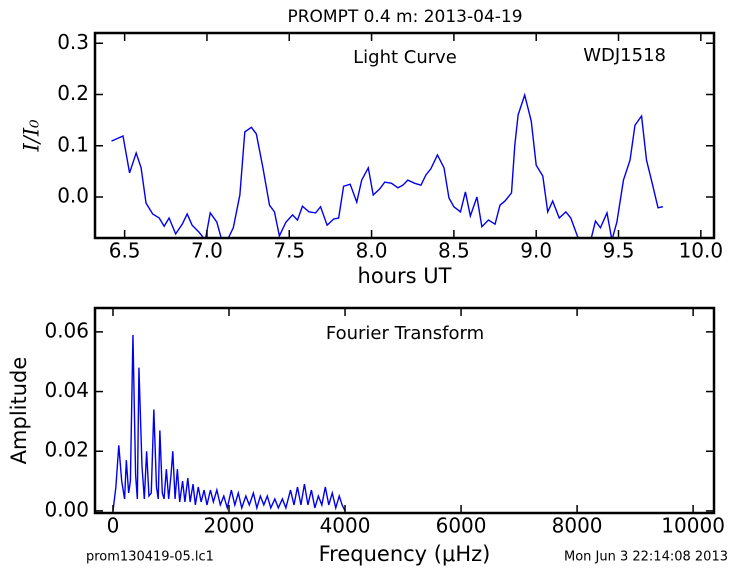 This screenshot has width=742, height=580. I want to click on x-tick-label: 10000, so click(693, 526).